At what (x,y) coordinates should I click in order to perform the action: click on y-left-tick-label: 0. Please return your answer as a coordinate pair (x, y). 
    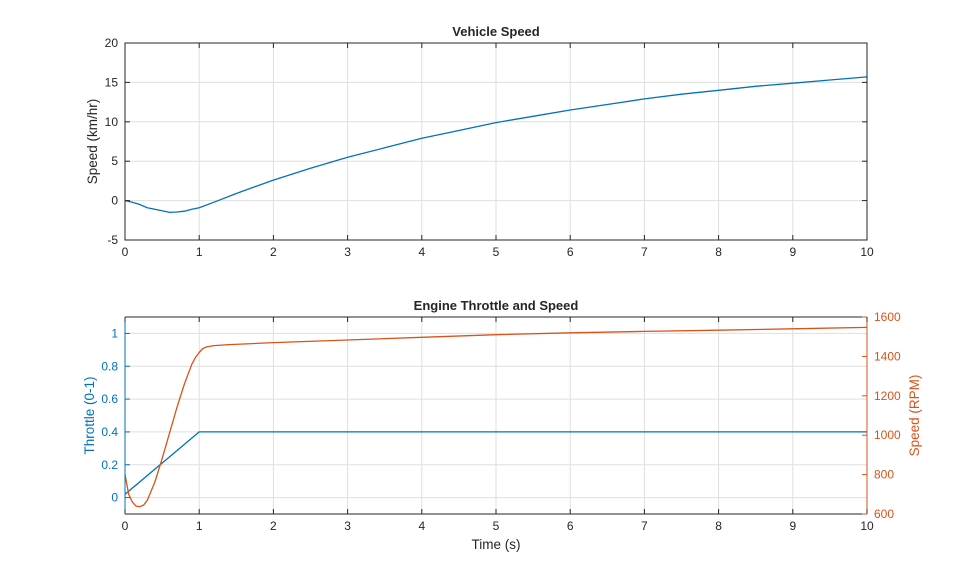
    Looking at the image, I should click on (114, 498).